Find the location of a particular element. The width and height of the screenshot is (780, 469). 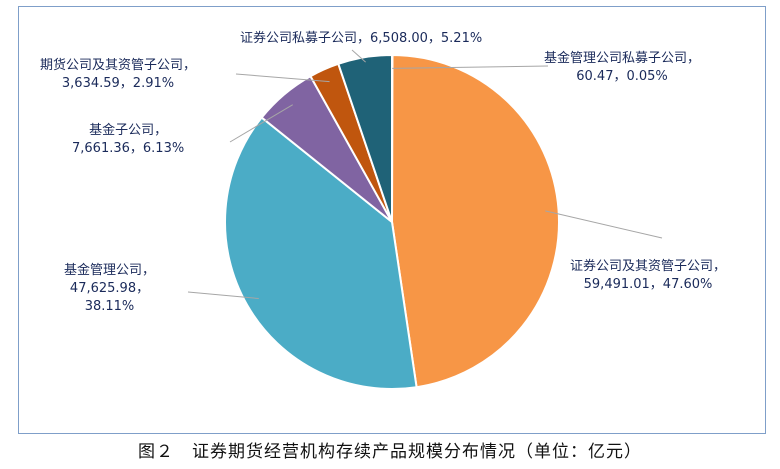

slice-label-value: 7,661.36，6.13% is located at coordinates (128, 148).